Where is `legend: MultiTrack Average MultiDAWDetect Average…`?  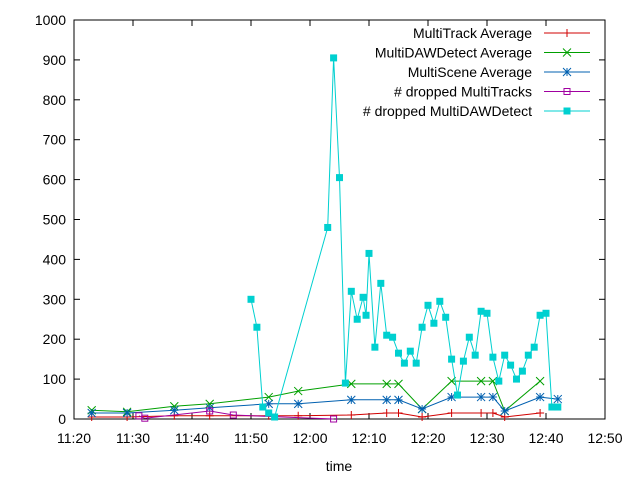 legend: MultiTrack Average MultiDAWDetect Average… is located at coordinates (476, 72).